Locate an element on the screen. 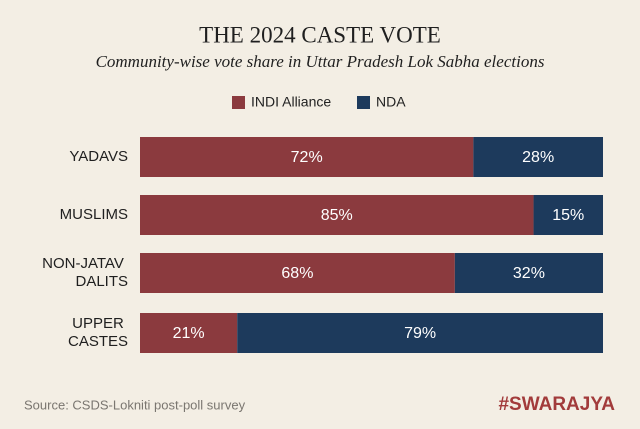 Image resolution: width=640 pixels, height=429 pixels. value-label: 15% is located at coordinates (568, 215).